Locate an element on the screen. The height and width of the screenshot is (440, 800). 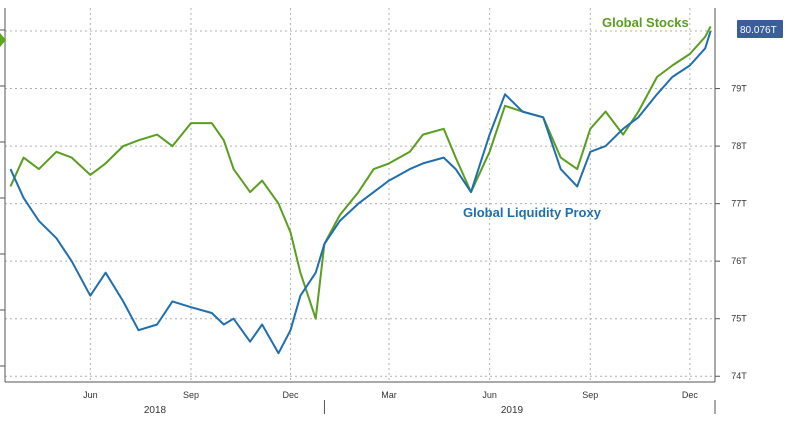
series-label-global-stocks: Global Stocks is located at coordinates (645, 22).